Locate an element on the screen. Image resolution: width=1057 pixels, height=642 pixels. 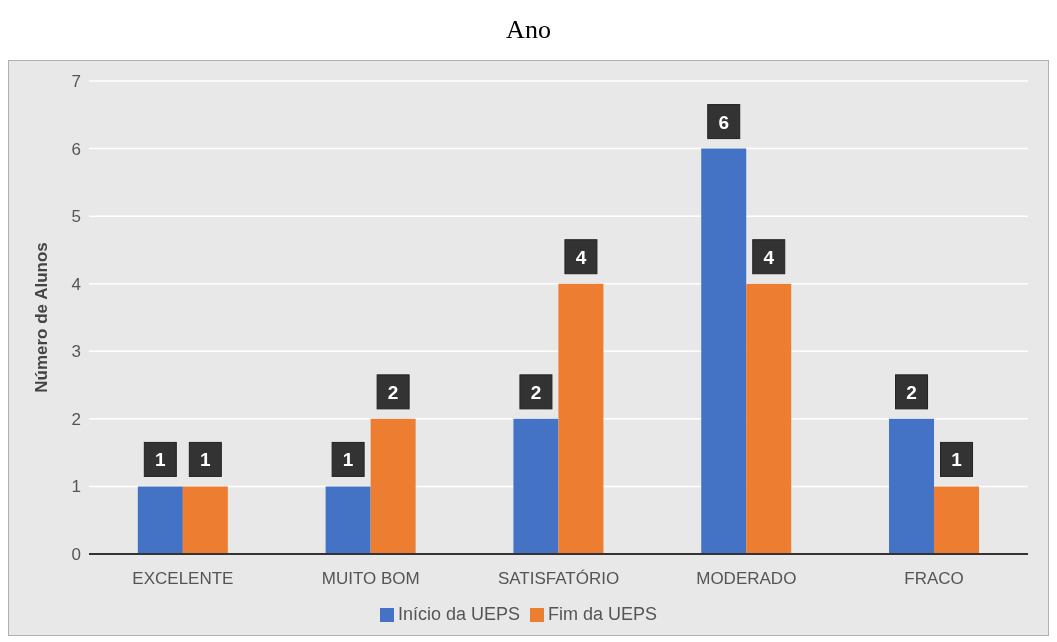
y-tick-label: 7 is located at coordinates (76, 82).